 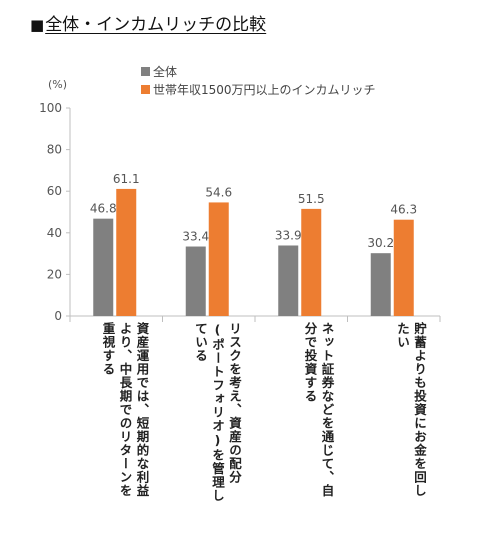 What do you see at coordinates (165, 71) in the screenshot?
I see `legend-label-all: 全体` at bounding box center [165, 71].